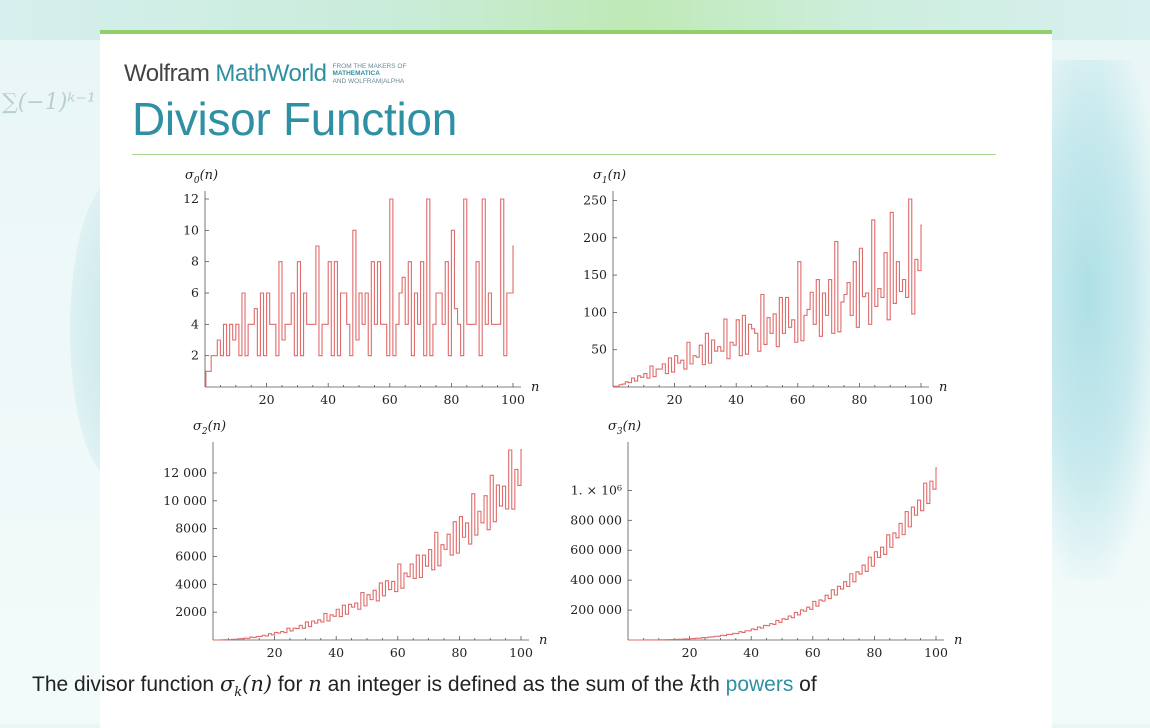 Image resolution: width=1150 pixels, height=728 pixels. I want to click on background-formula-decoration: ∑(−1)ᵏ⁻¹, so click(49, 102).